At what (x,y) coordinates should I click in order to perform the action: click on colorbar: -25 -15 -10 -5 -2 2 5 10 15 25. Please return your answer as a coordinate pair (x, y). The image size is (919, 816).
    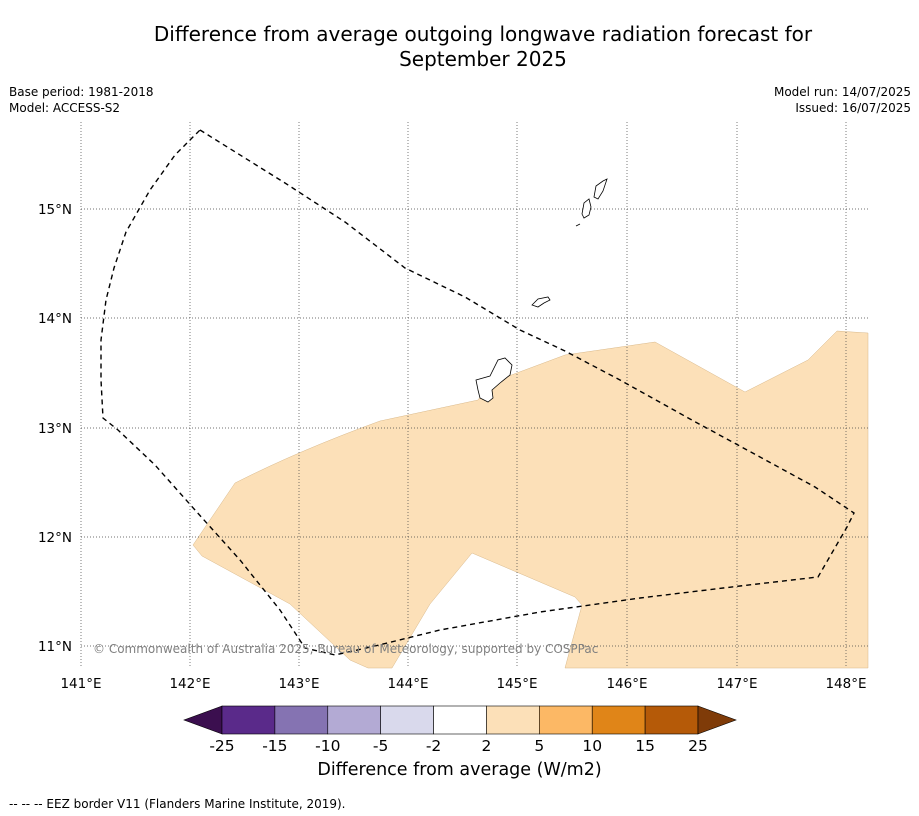
    Looking at the image, I should click on (460, 730).